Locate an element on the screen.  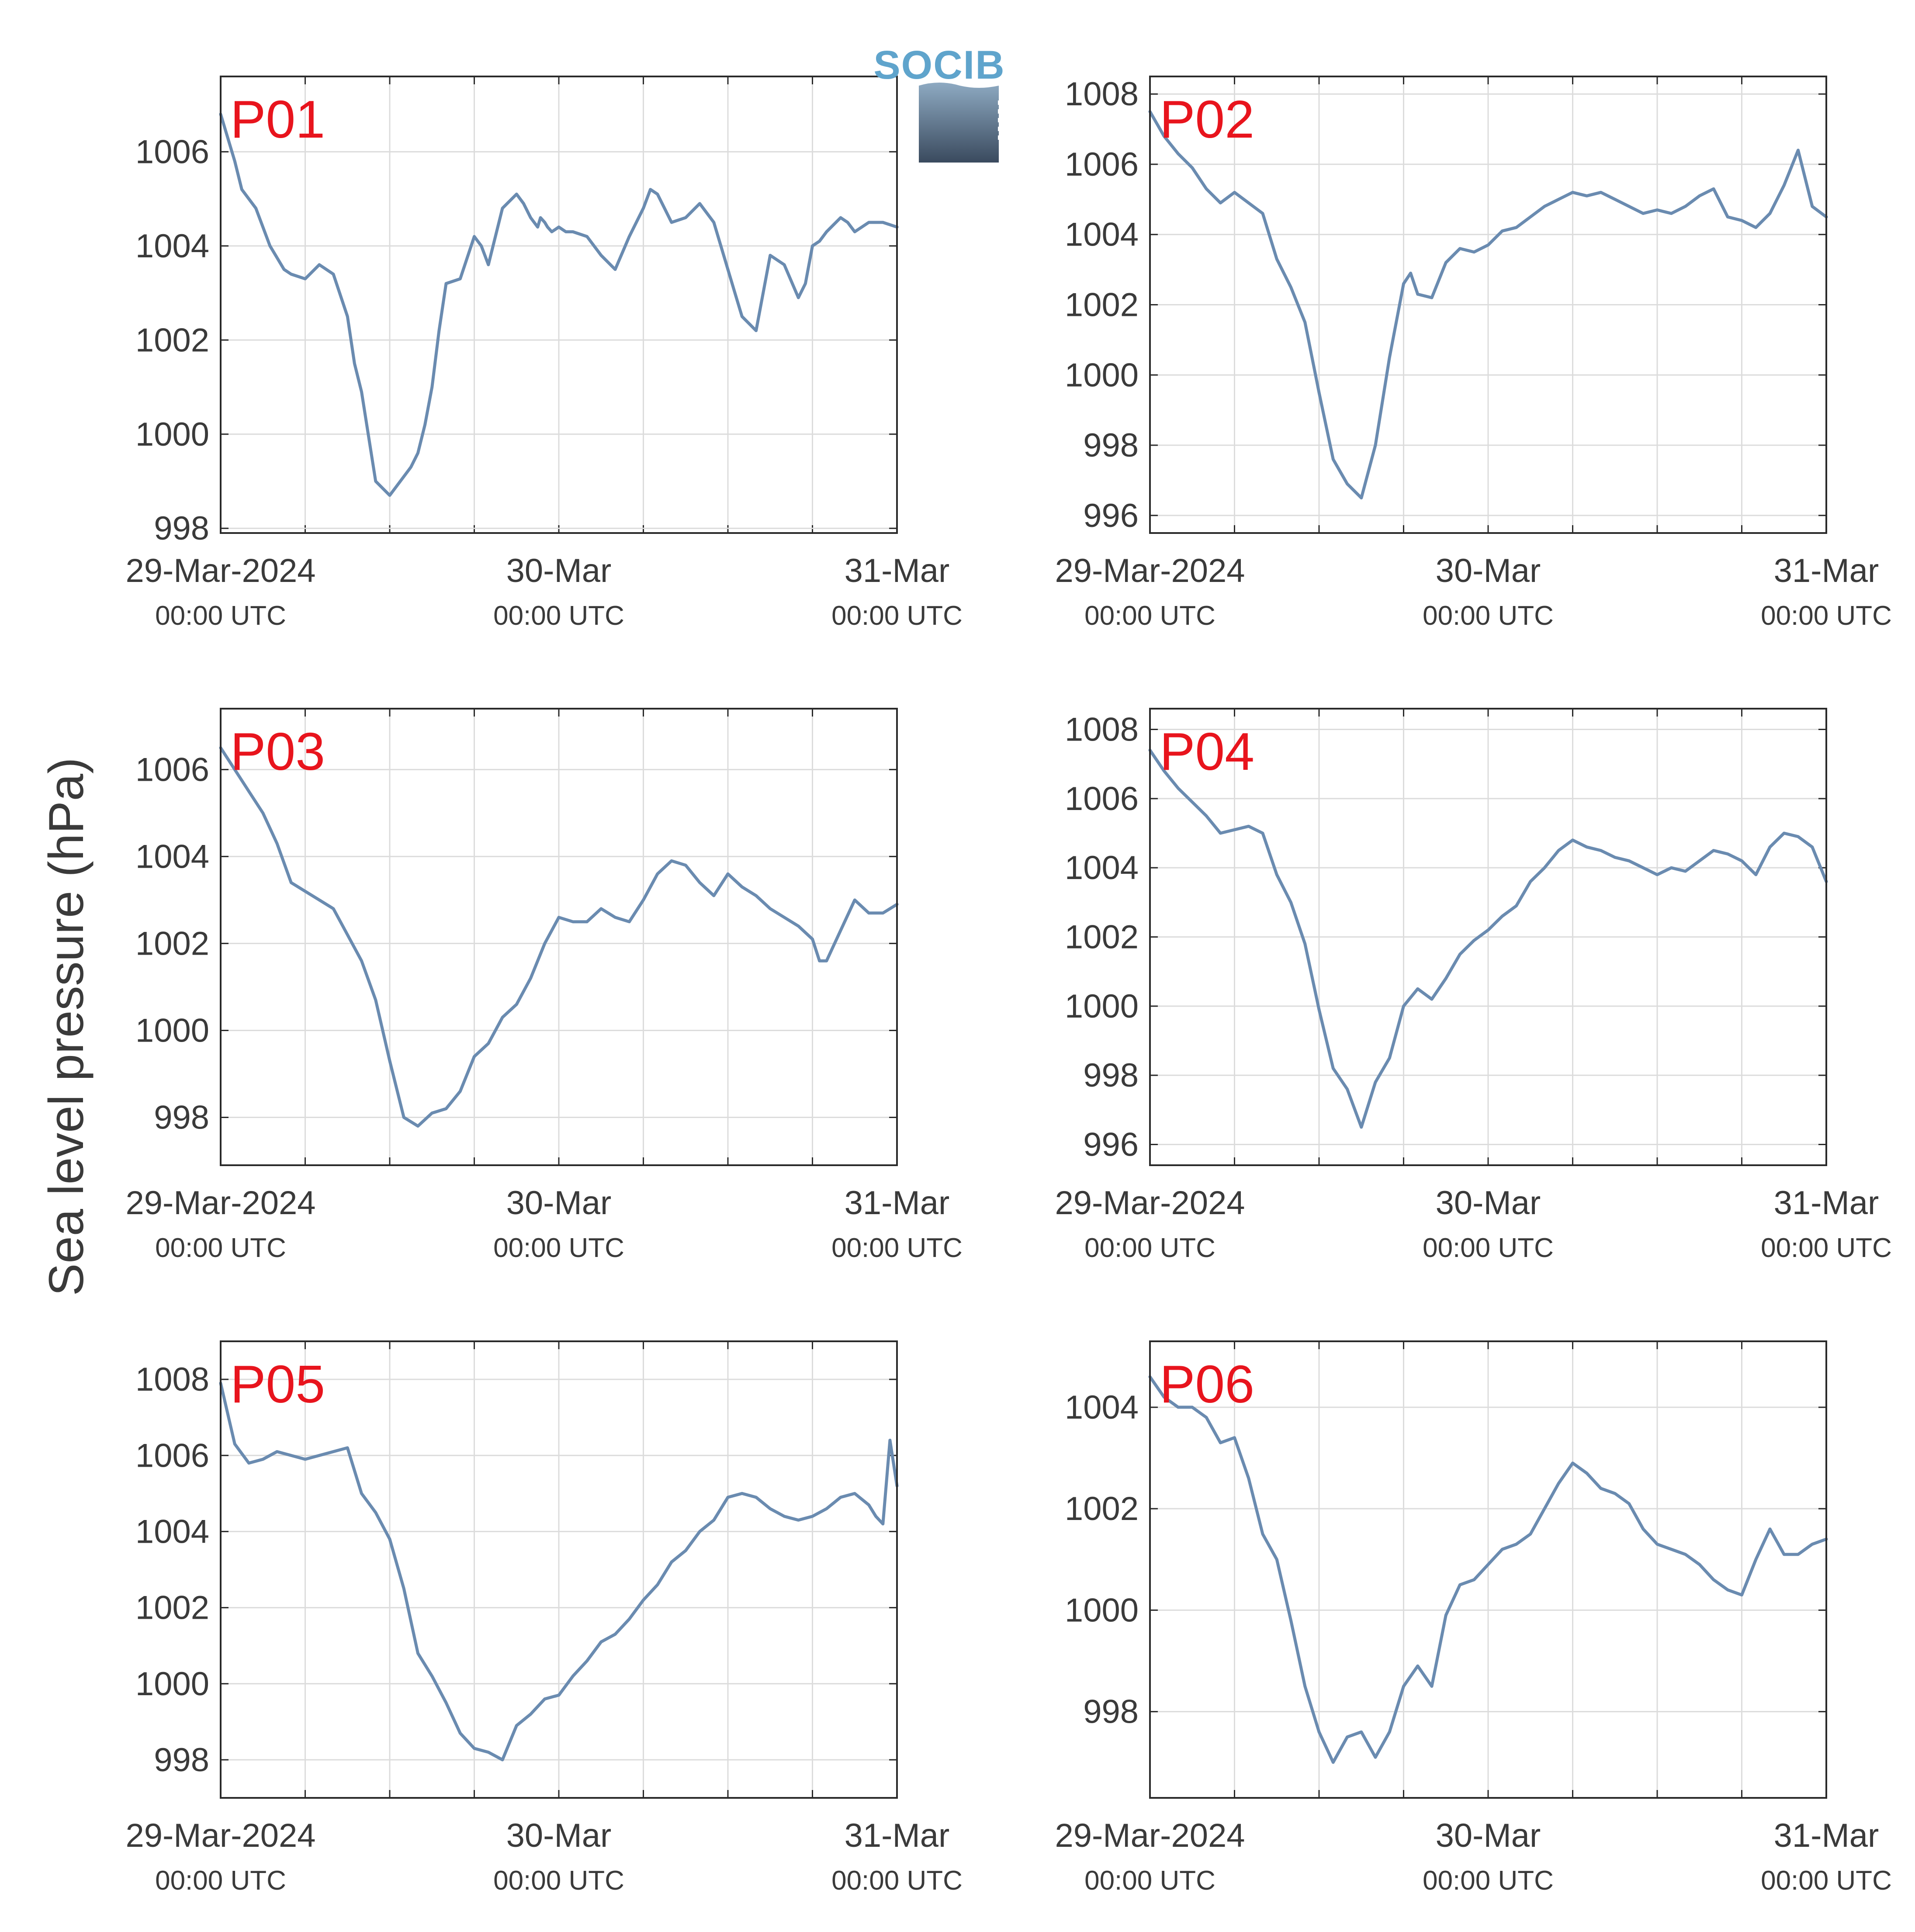
panel-label: P03 is located at coordinates (277, 751).